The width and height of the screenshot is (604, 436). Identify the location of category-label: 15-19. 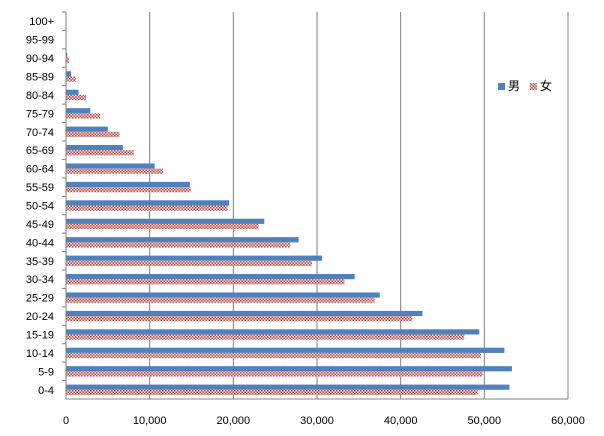
(40, 336).